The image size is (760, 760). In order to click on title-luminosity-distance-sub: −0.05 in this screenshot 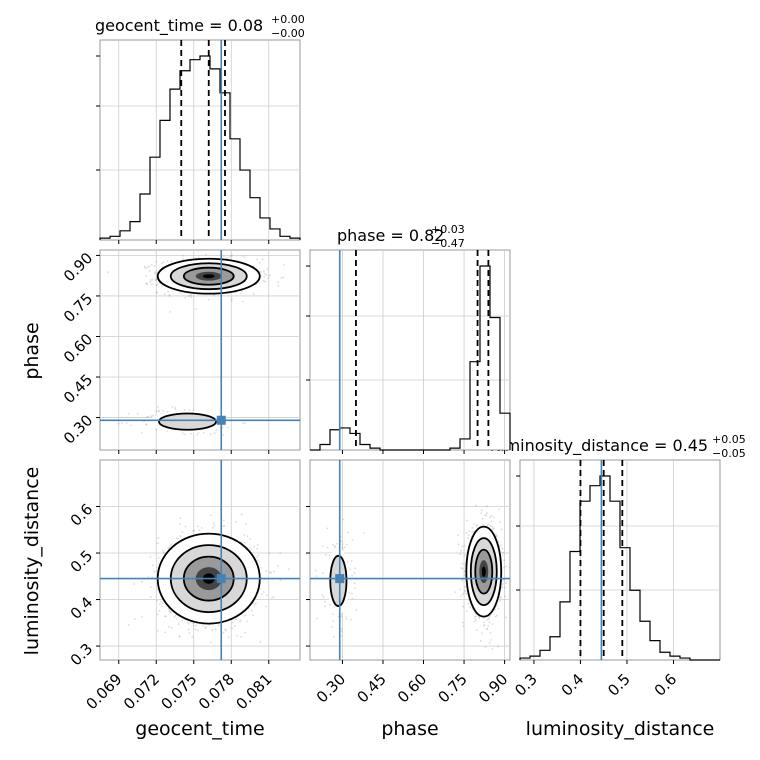, I will do `click(729, 453)`.